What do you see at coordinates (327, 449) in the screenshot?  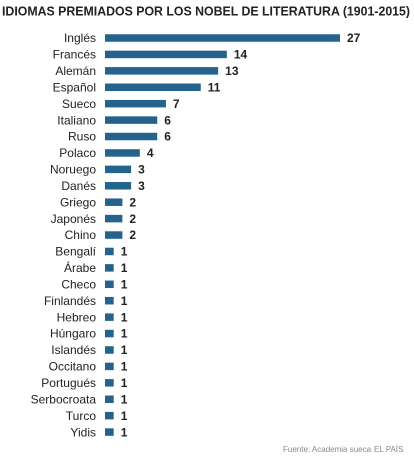 I see `source: Fuente: Academia sueca` at bounding box center [327, 449].